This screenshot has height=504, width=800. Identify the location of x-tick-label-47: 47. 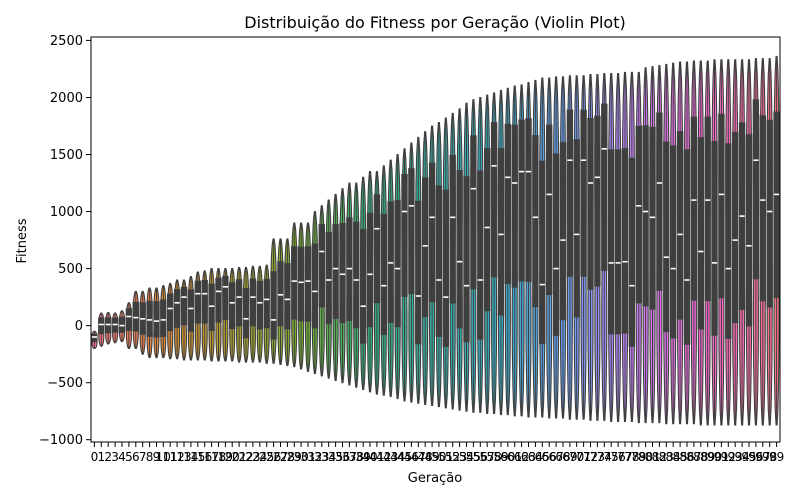
(418, 457).